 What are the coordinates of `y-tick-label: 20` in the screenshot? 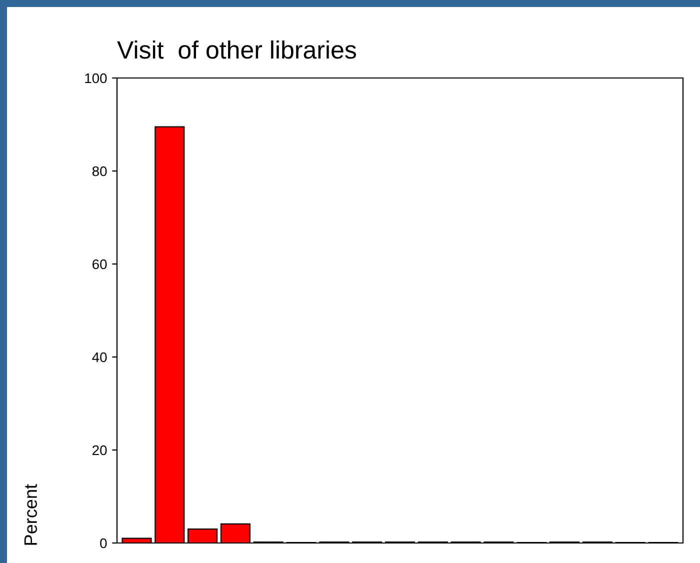 It's located at (99, 450).